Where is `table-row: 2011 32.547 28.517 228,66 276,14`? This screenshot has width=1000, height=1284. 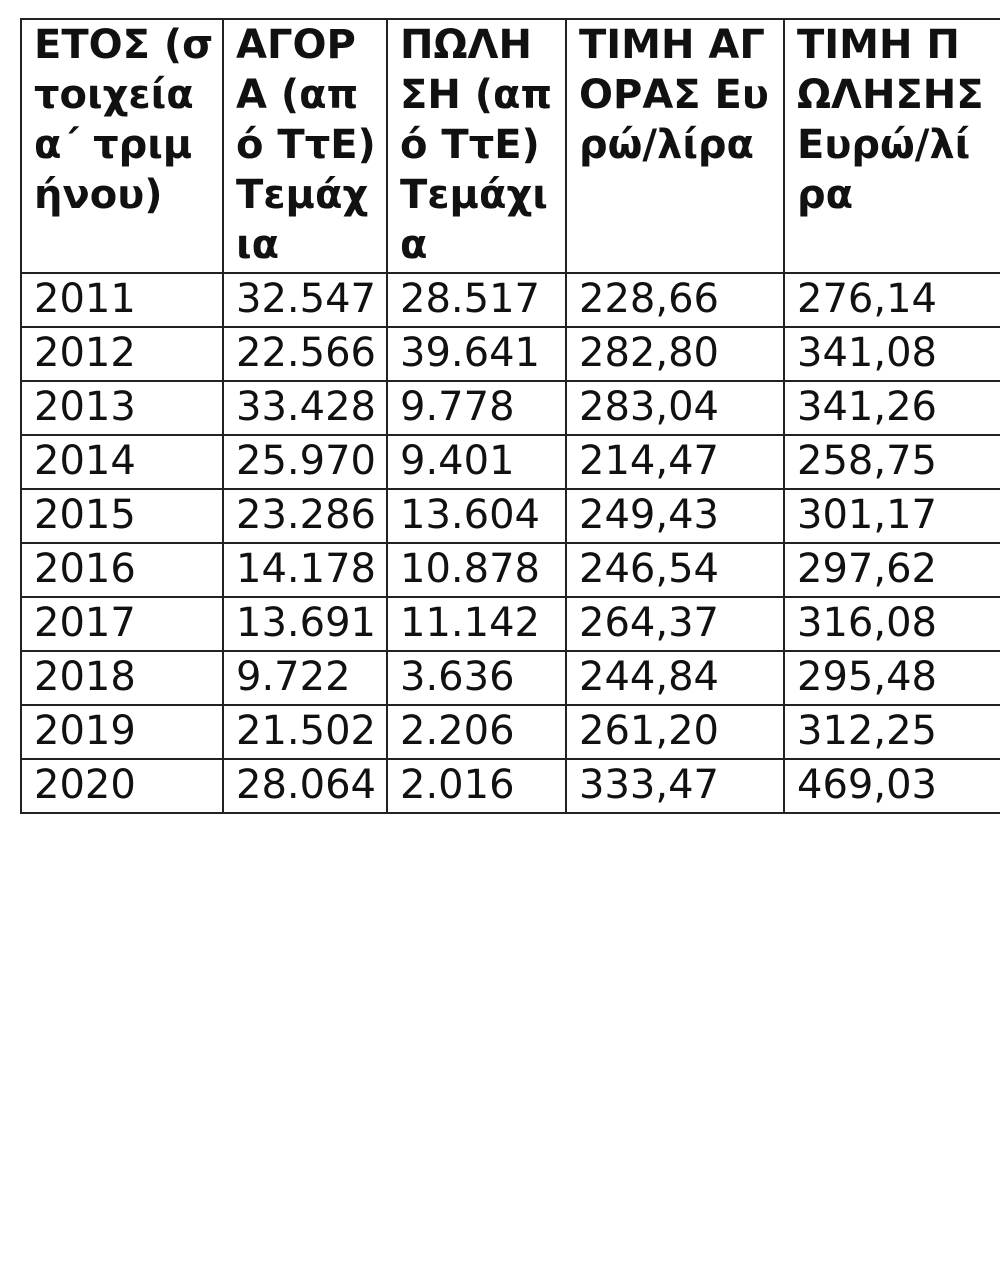
table-row: 2011 32.547 28.517 228,66 276,14 is located at coordinates (510, 300).